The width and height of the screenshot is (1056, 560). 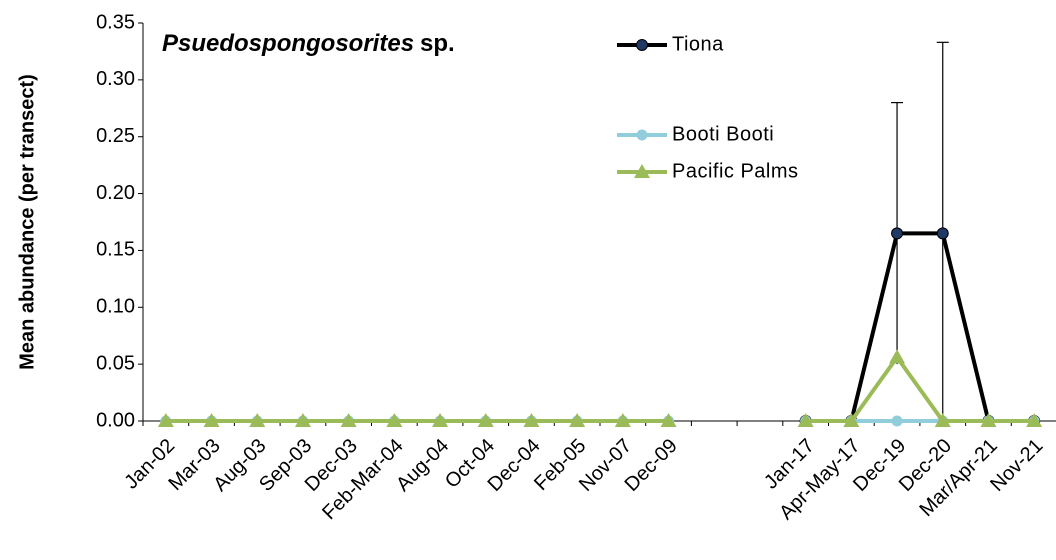 I want to click on y-tick-label: 0.25, so click(x=115, y=136).